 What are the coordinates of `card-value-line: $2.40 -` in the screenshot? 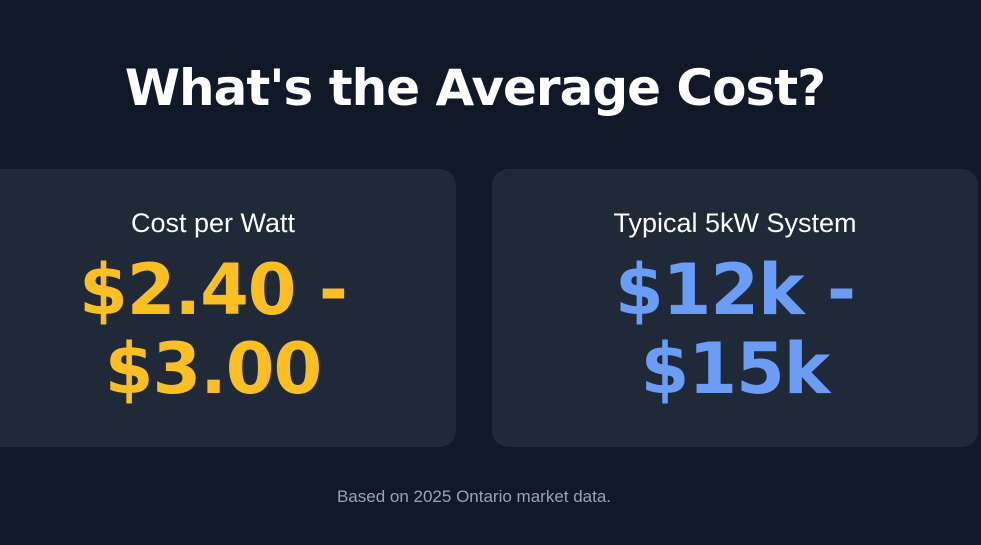 It's located at (213, 290).